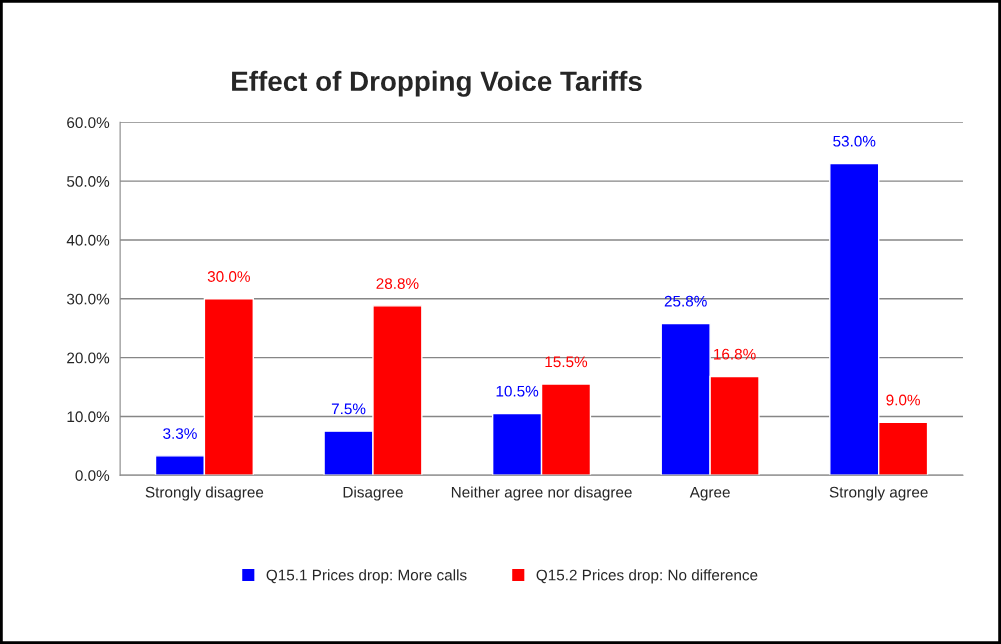  Describe the element at coordinates (903, 400) in the screenshot. I see `data-label: 9.0%` at that location.